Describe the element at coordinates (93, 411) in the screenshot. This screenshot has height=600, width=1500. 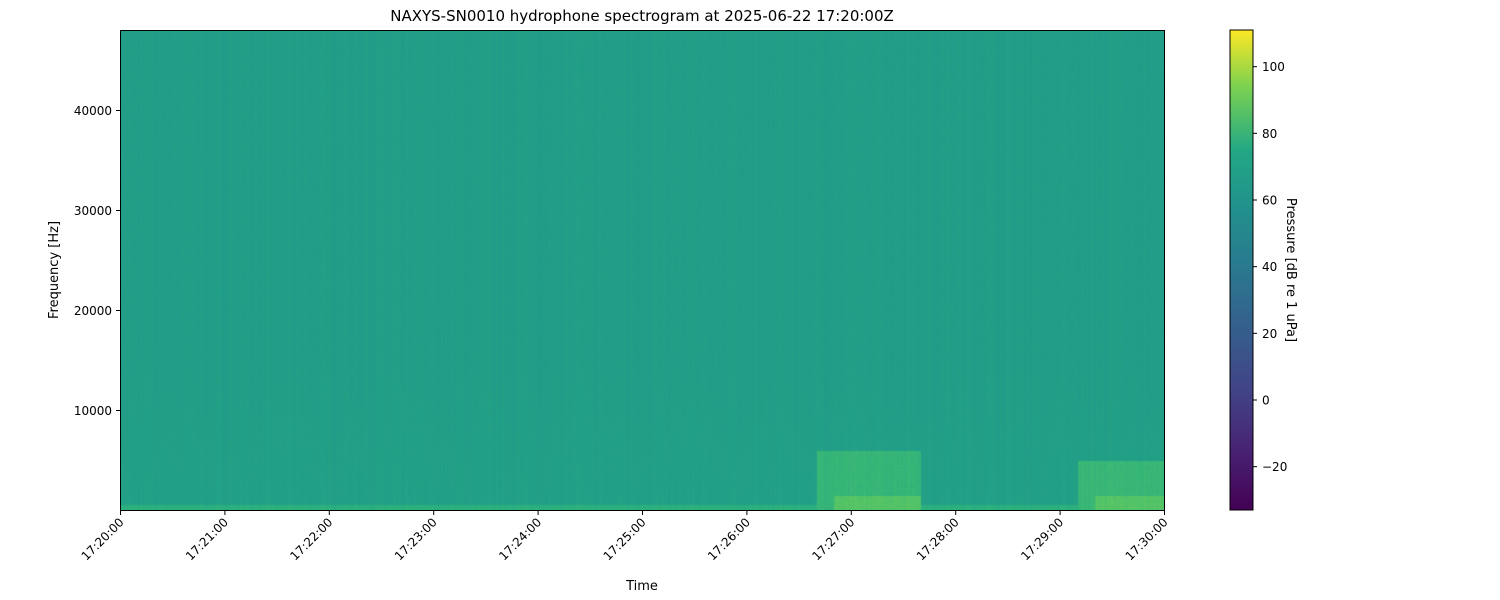
I see `y-tick-label: 10000` at that location.